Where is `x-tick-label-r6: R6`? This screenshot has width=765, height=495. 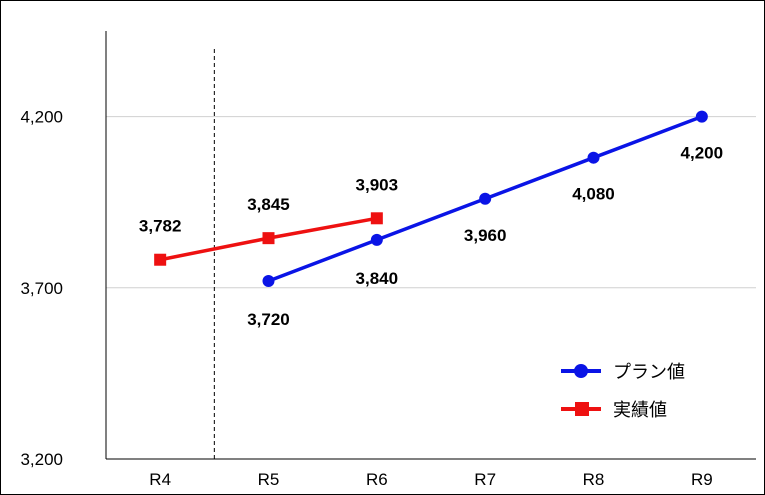
x-tick-label-r6: R6 is located at coordinates (377, 479).